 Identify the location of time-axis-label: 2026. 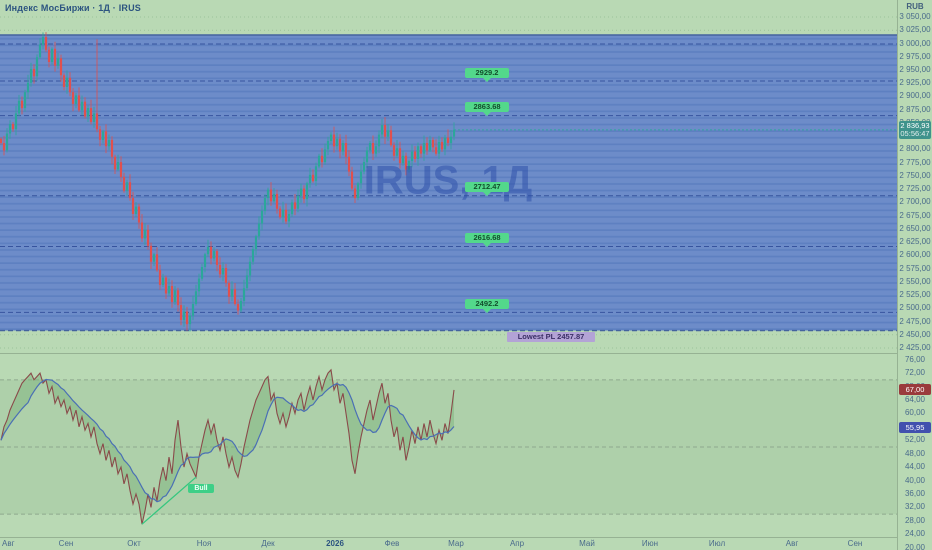
(335, 543).